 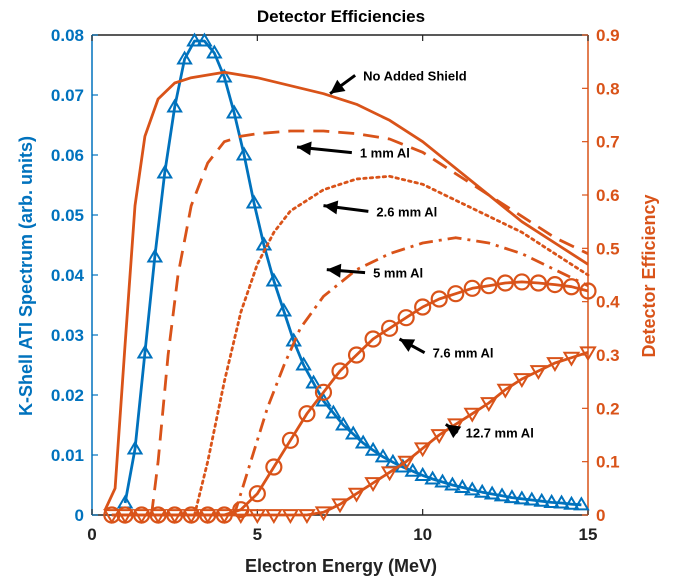 I want to click on x-tick-label: 0, so click(x=91, y=534).